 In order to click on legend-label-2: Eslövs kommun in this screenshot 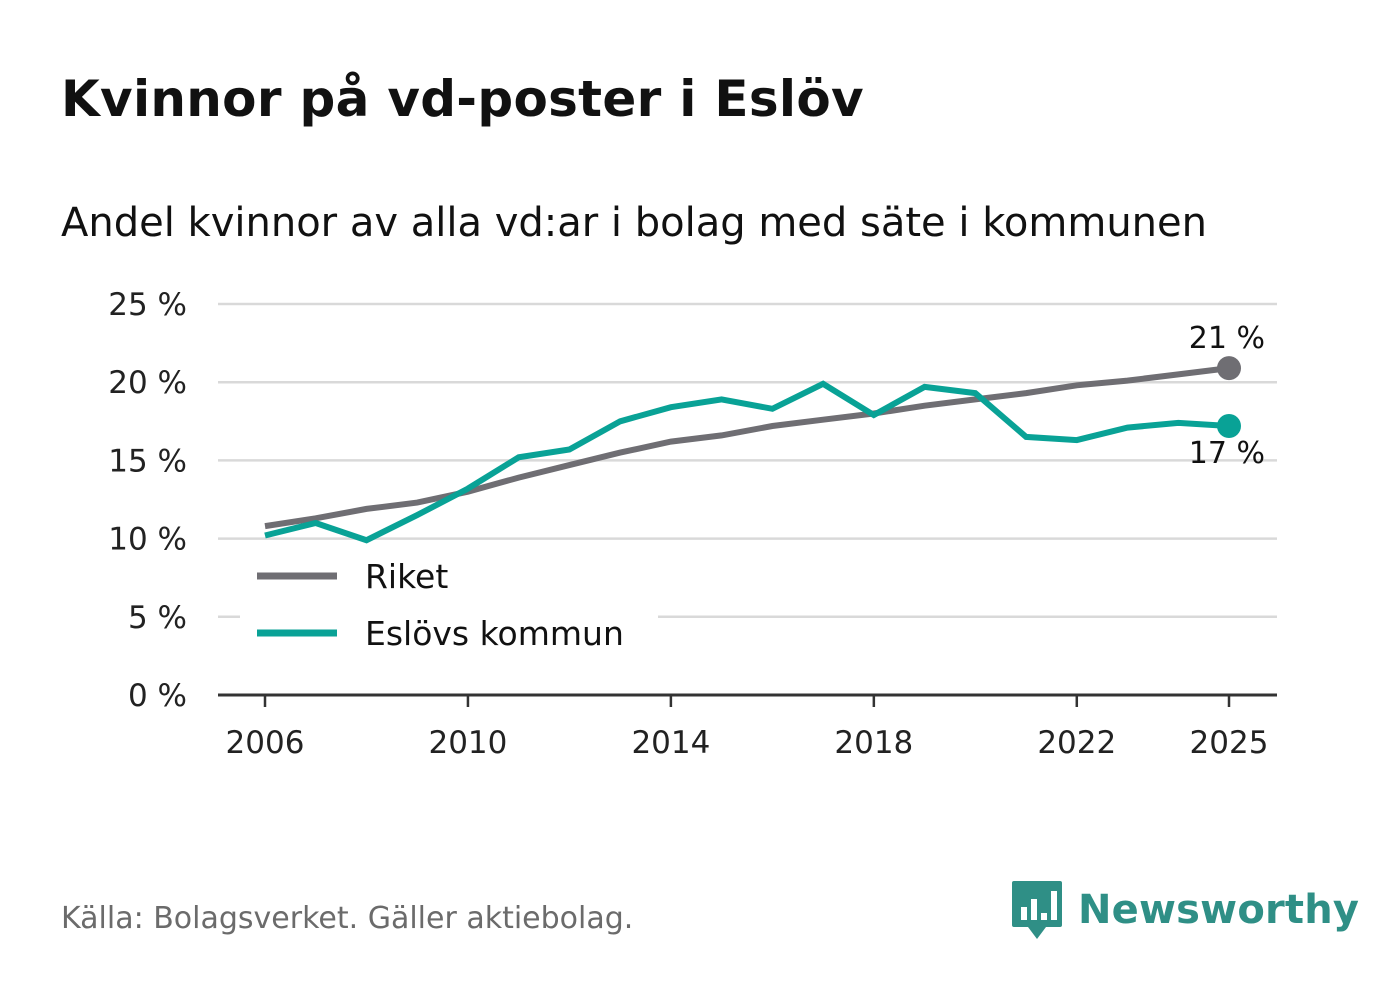, I will do `click(494, 633)`.